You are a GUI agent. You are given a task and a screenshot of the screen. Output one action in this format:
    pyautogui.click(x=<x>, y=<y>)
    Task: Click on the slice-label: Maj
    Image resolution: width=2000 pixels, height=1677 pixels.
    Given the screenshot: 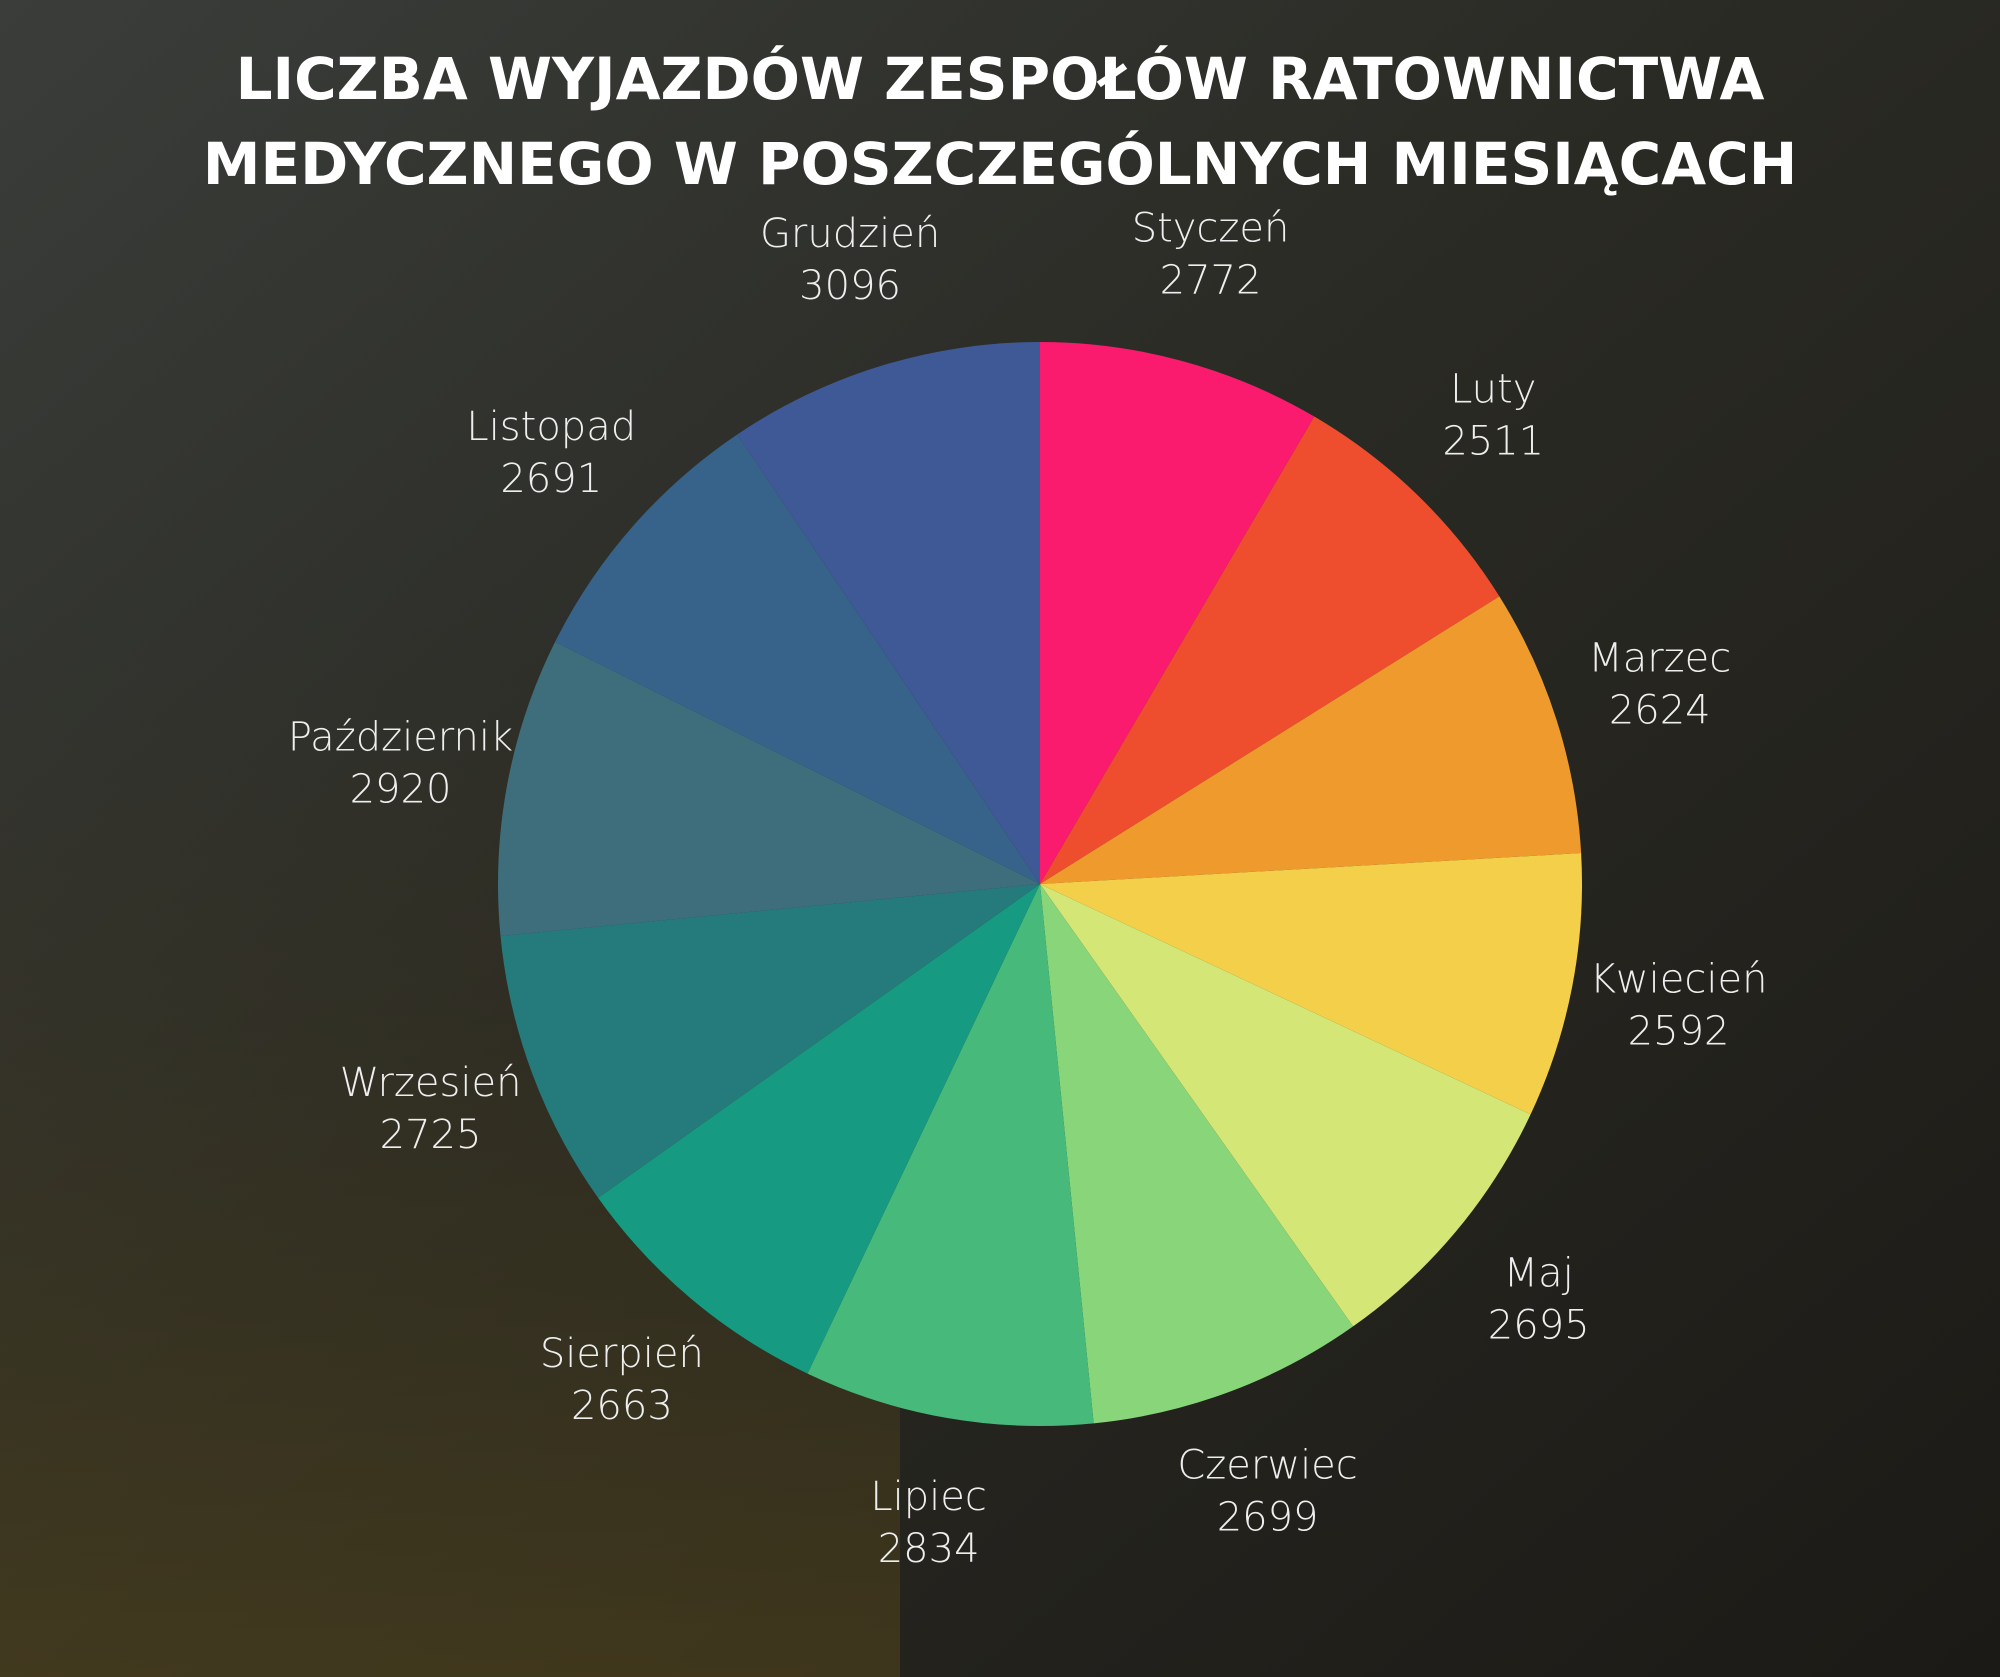 What is the action you would take?
    pyautogui.click(x=1539, y=1274)
    